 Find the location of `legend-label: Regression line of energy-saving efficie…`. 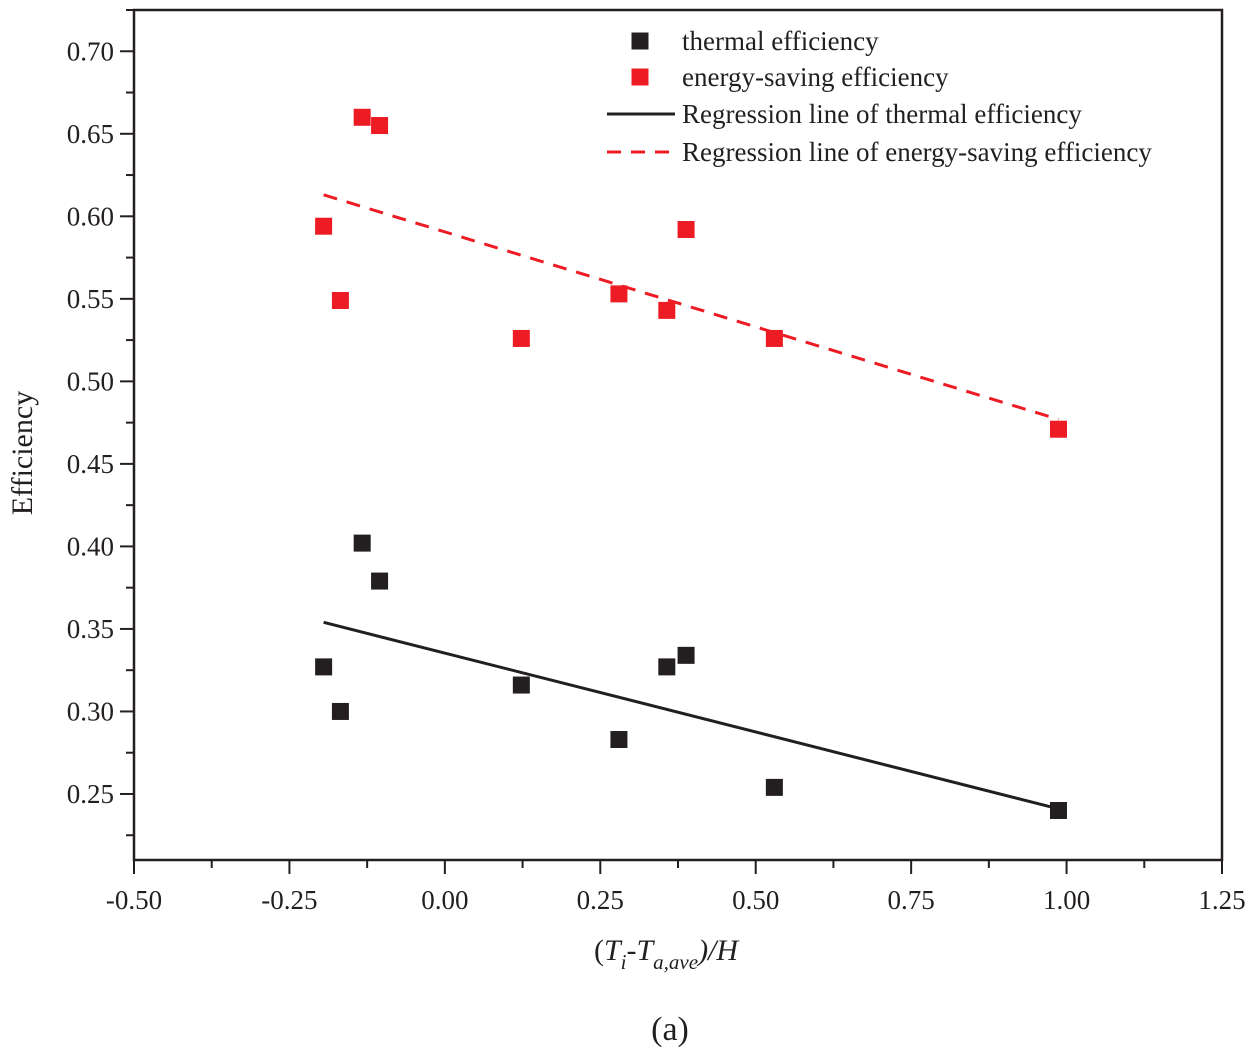

legend-label: Regression line of energy-saving efficie… is located at coordinates (917, 152).